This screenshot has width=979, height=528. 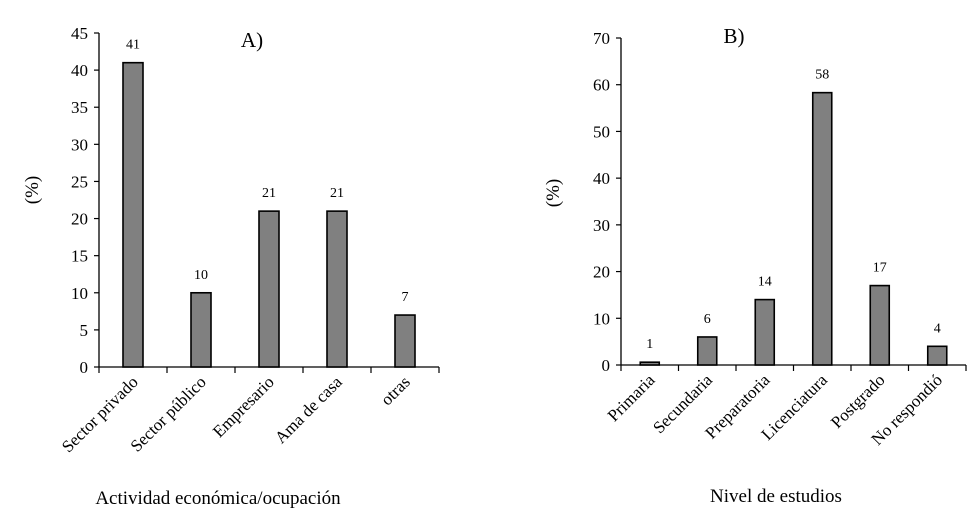 I want to click on bar-postgrado, so click(x=880, y=325).